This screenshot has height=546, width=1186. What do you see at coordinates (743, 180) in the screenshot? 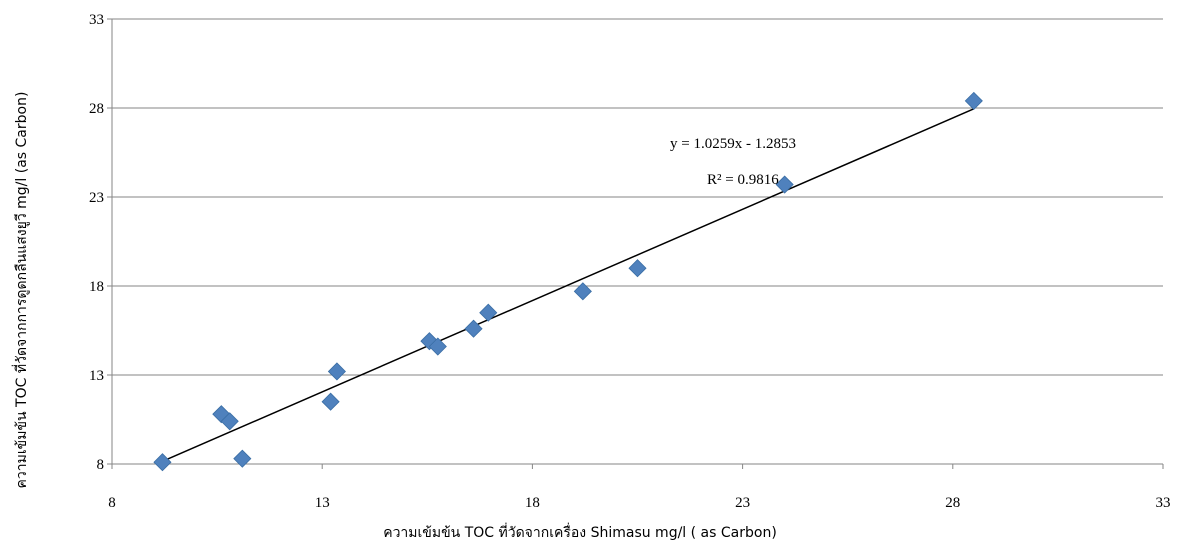
I see `r-squared-label: R² = 0.9816` at bounding box center [743, 180].